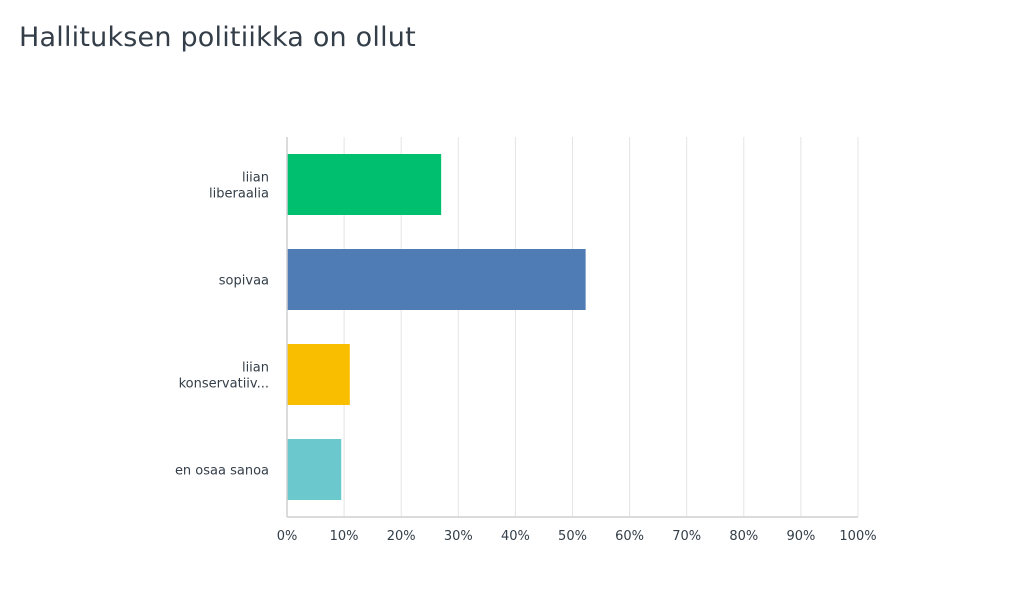 The height and width of the screenshot is (591, 1024). Describe the element at coordinates (458, 536) in the screenshot. I see `x-tick-label: 30%` at that location.